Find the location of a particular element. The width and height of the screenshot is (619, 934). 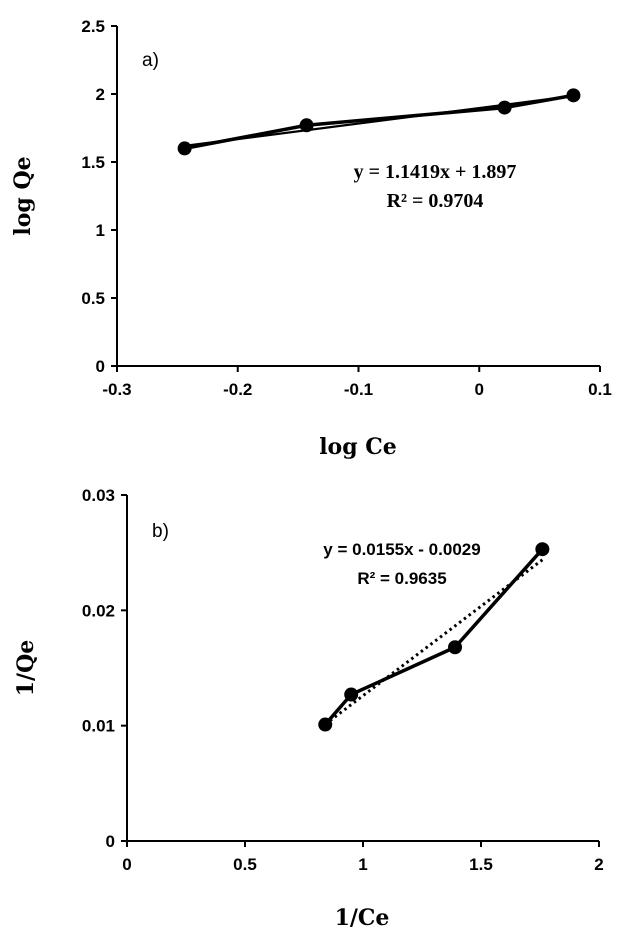

y-axis-label: log Qe is located at coordinates (23, 195).